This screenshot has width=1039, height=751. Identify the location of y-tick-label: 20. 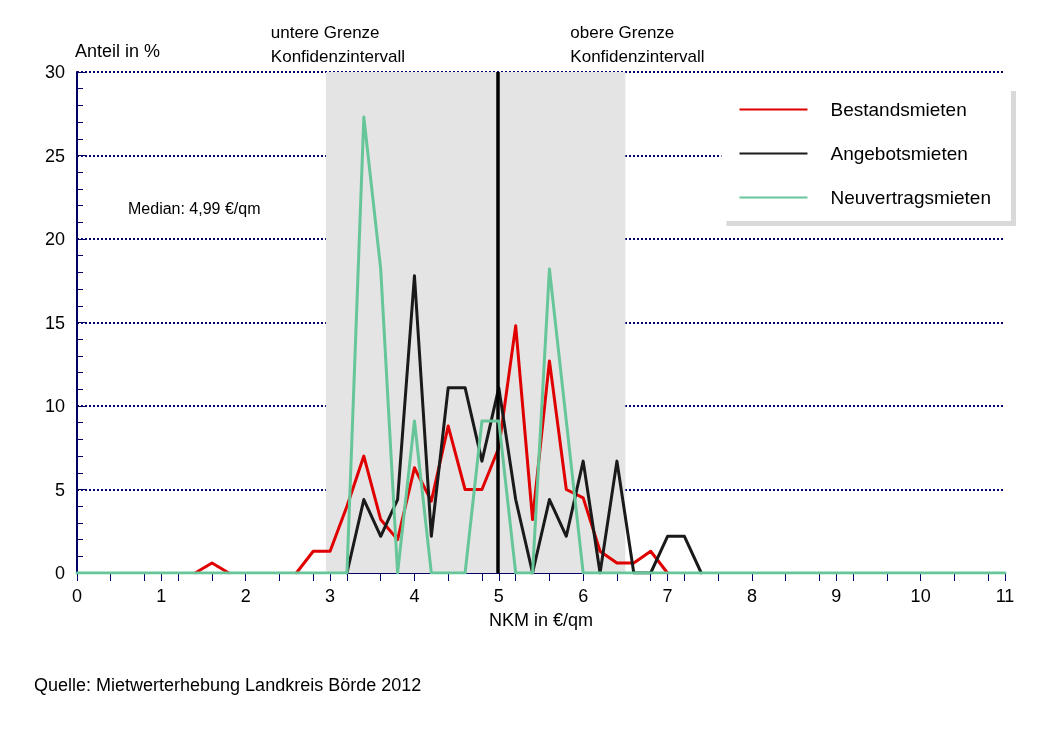
(54, 239).